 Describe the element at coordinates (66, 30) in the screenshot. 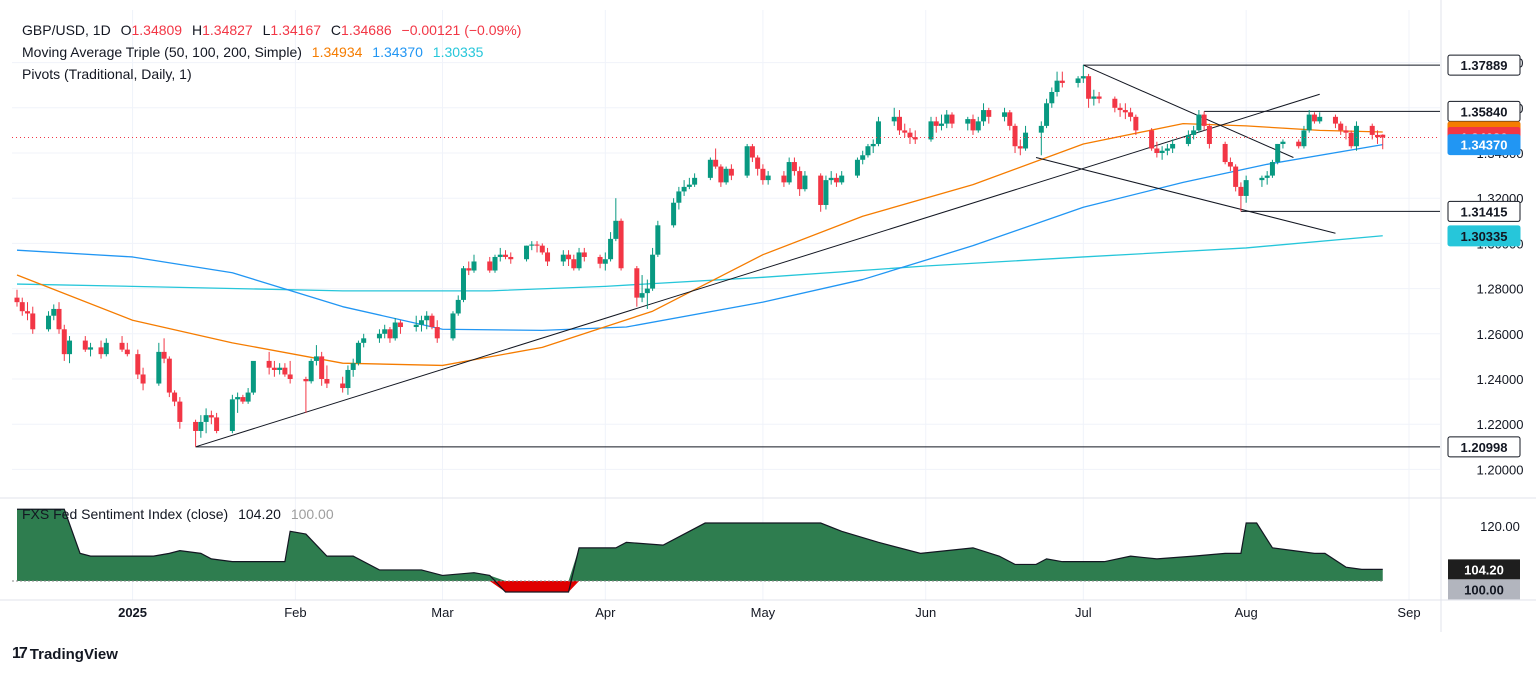

I see `symbol-name: GBP/USD, 1D` at that location.